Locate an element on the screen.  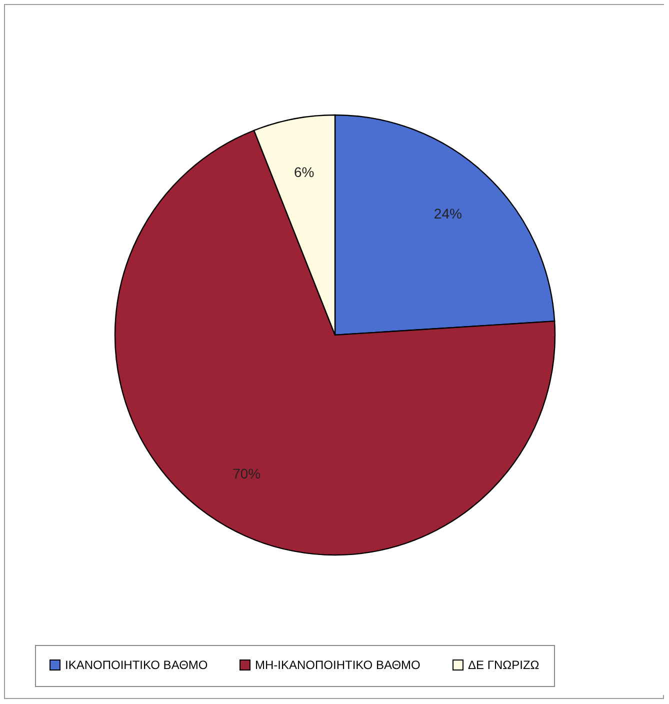
legend-label: ΙΚΑΝΟΠΟΙΗΤΙΚΟ ΒΑΘΜΟ is located at coordinates (136, 665).